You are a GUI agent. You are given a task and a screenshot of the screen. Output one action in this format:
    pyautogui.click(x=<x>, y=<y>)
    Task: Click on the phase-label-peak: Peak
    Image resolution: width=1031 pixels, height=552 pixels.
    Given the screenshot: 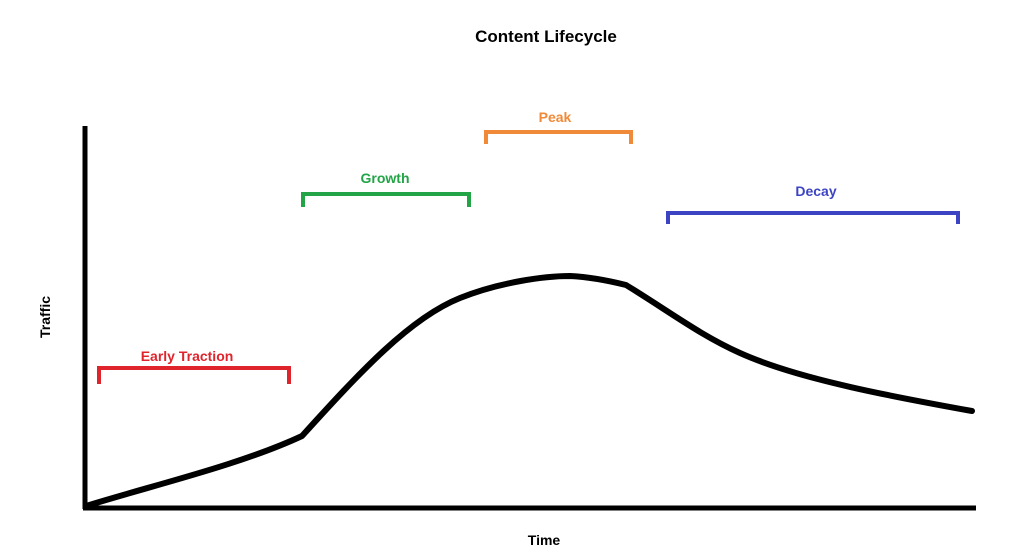 What is the action you would take?
    pyautogui.click(x=555, y=117)
    